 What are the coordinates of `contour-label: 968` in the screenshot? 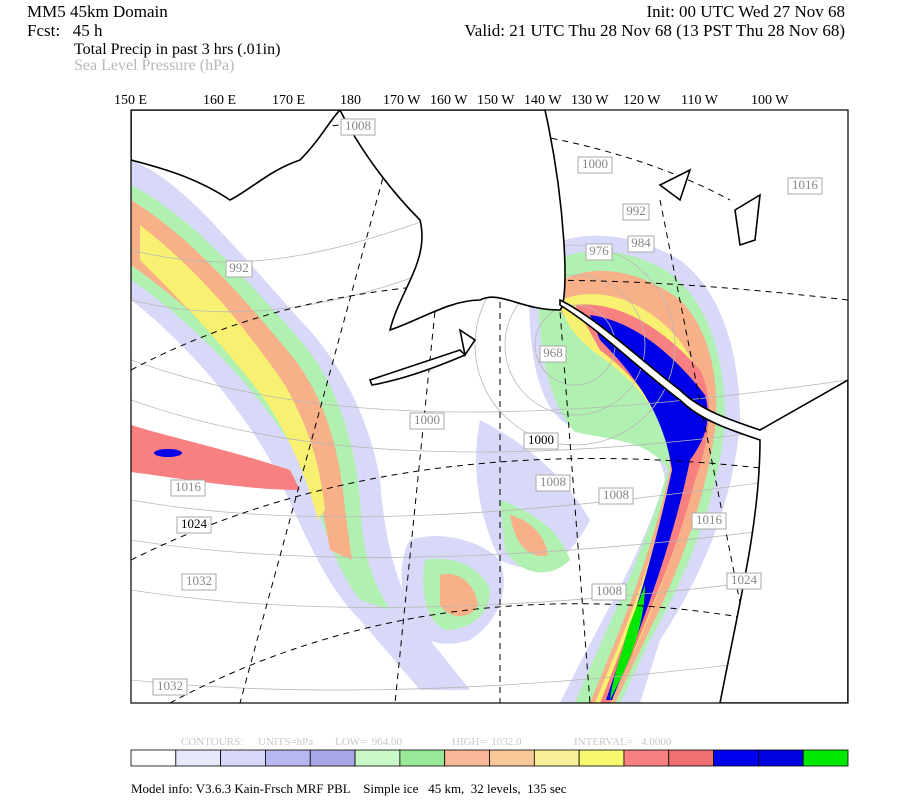 It's located at (553, 352).